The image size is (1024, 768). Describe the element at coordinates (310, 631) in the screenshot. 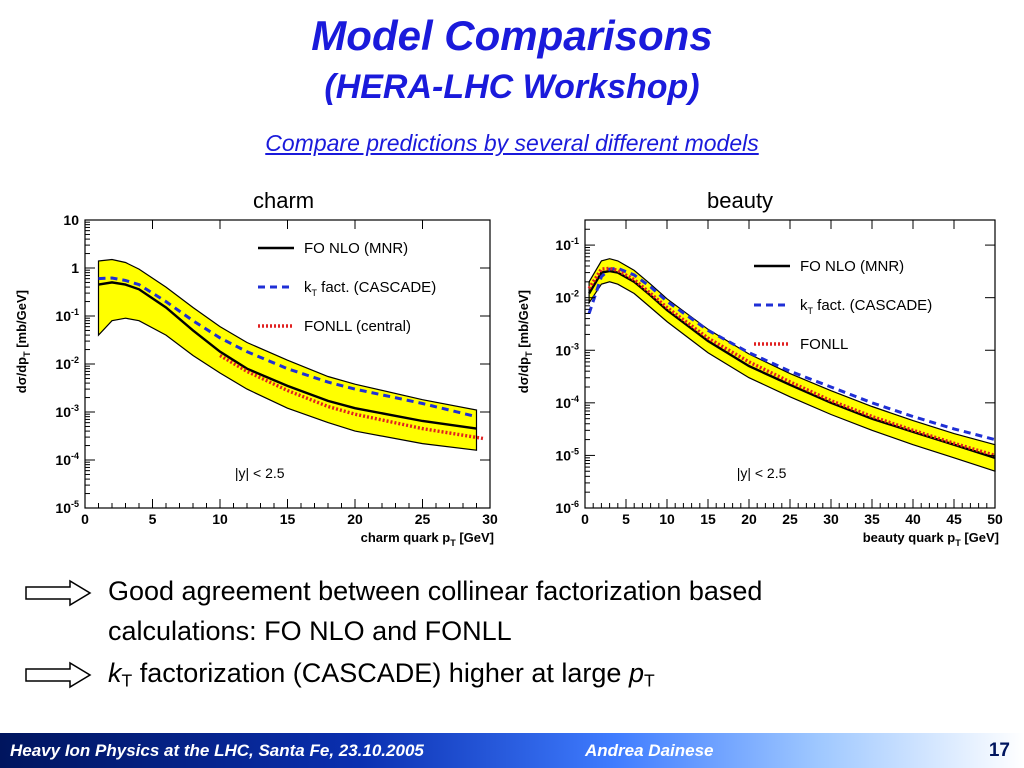

I see `bullet-1-line-2: calculations: FO NLO and FONLL` at that location.